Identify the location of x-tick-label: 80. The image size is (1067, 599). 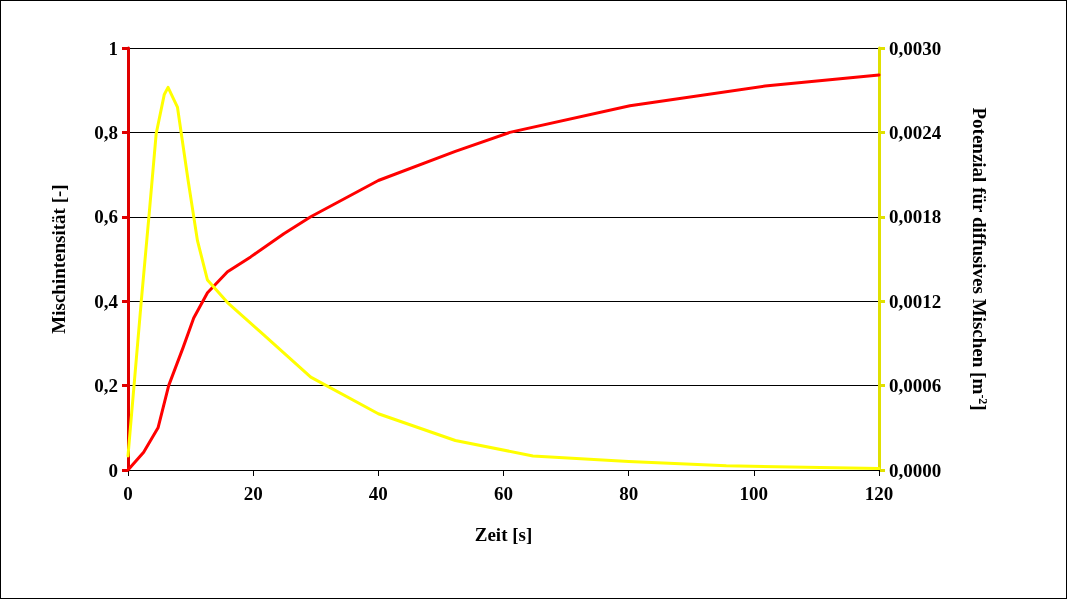
(629, 493).